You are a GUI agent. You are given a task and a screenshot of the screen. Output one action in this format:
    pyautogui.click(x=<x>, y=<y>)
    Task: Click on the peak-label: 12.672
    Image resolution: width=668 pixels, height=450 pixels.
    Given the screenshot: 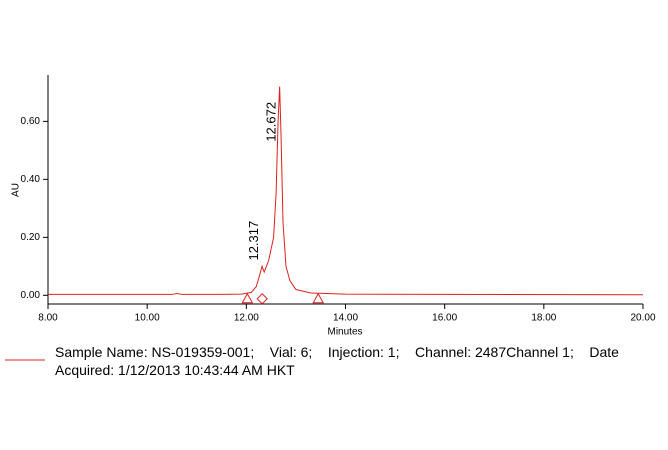 What is the action you would take?
    pyautogui.click(x=271, y=122)
    